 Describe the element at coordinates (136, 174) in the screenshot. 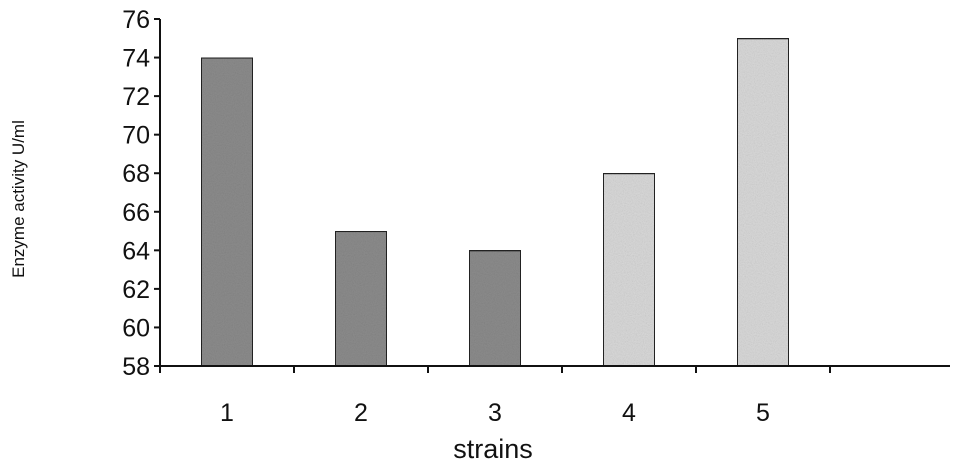

I see `y-tick-label: 68` at that location.